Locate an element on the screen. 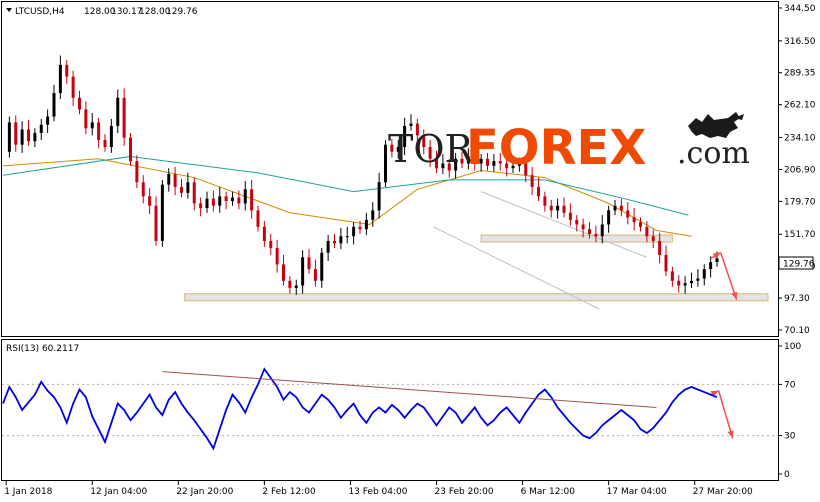 The width and height of the screenshot is (820, 502). collapse-triangle-icon is located at coordinates (9, 10).